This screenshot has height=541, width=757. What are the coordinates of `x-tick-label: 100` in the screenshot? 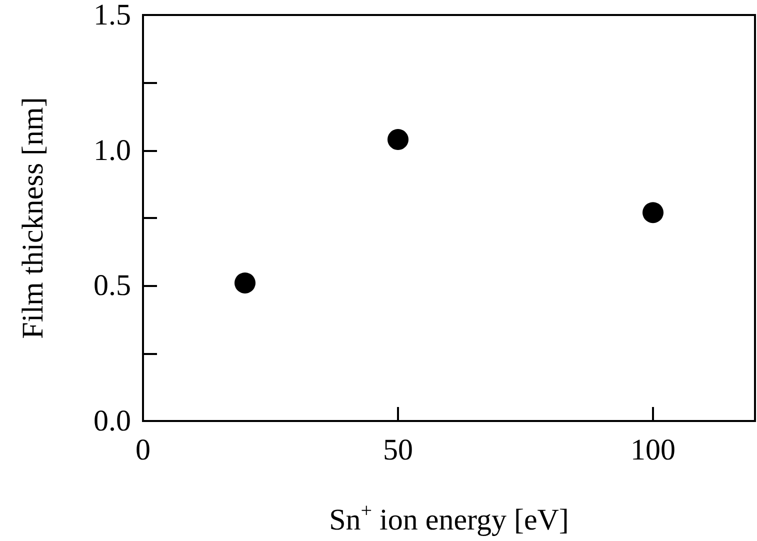 It's located at (653, 450).